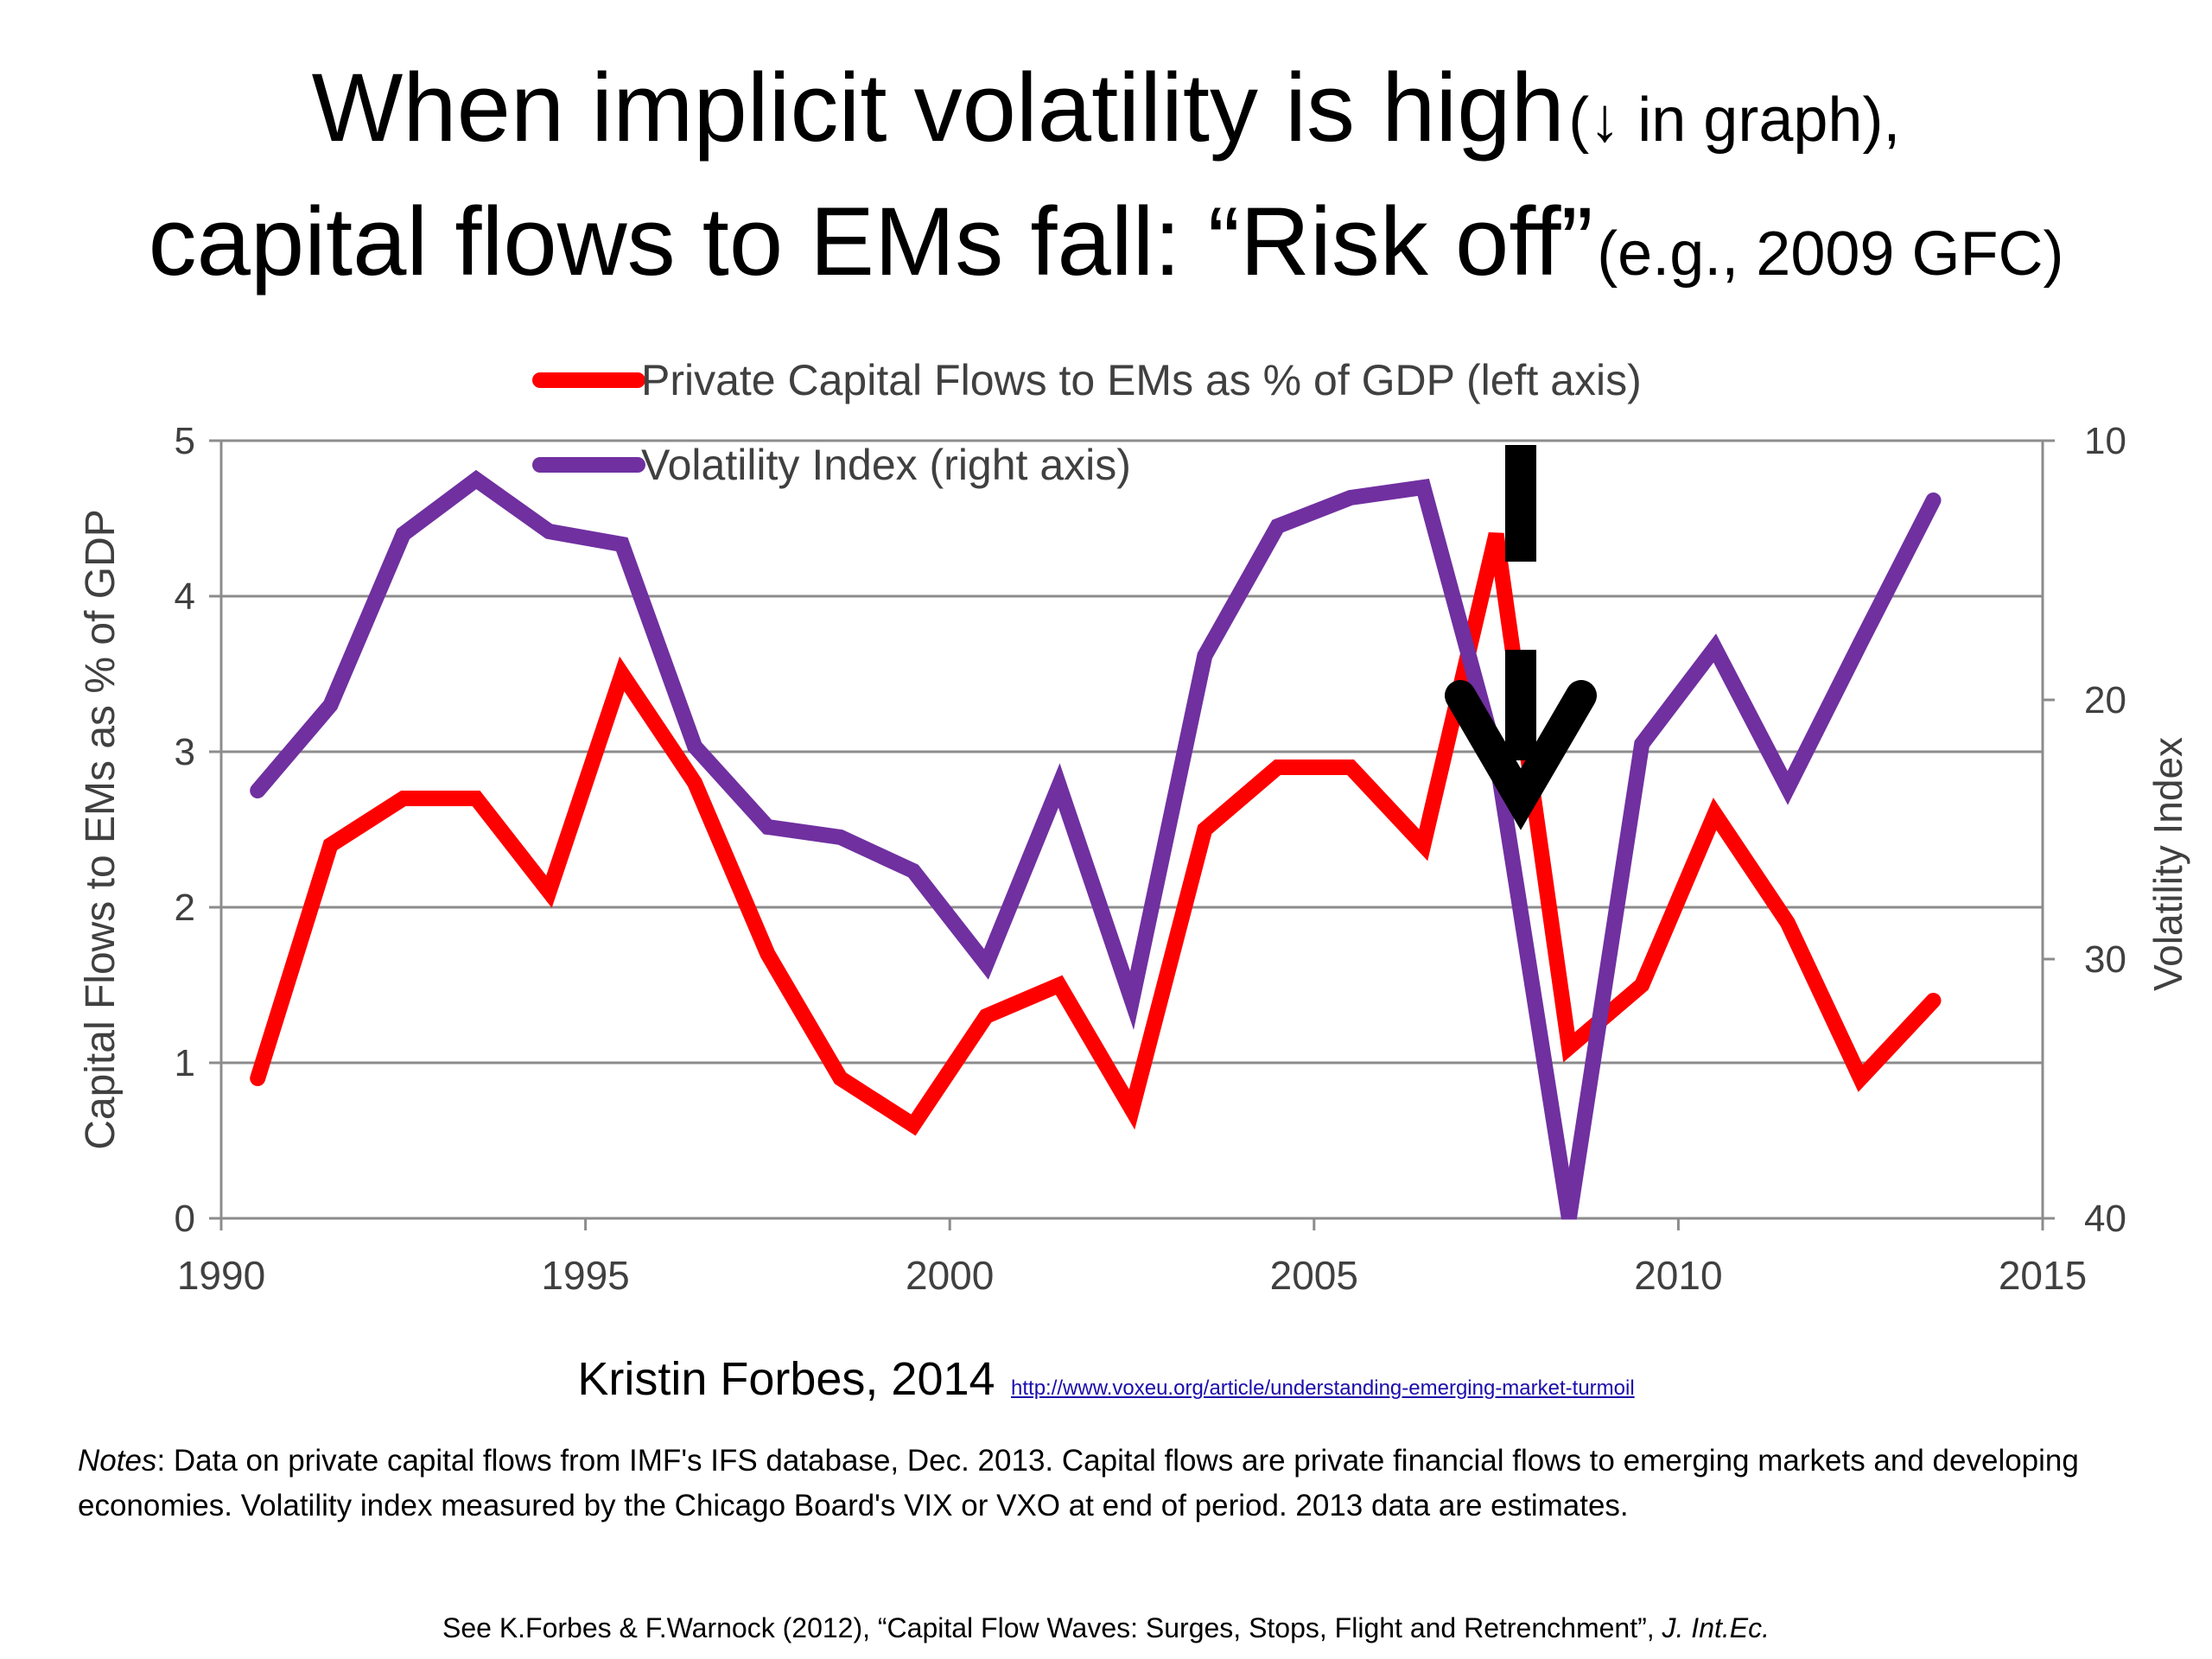 The height and width of the screenshot is (1659, 2212). I want to click on y-left-tick-label: 1, so click(185, 1063).